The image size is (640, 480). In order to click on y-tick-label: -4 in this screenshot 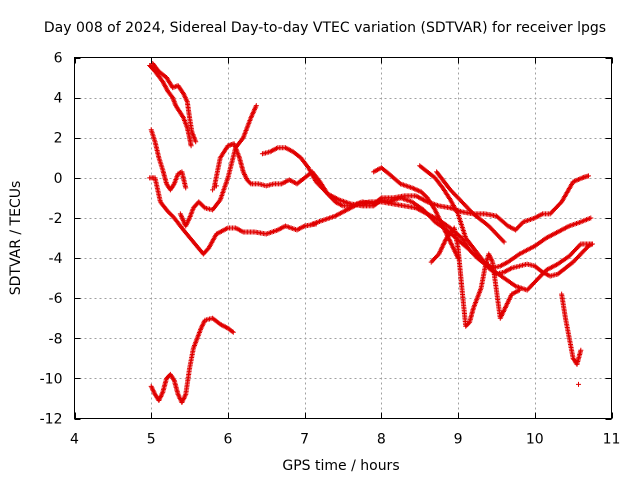, I will do `click(56, 259)`.